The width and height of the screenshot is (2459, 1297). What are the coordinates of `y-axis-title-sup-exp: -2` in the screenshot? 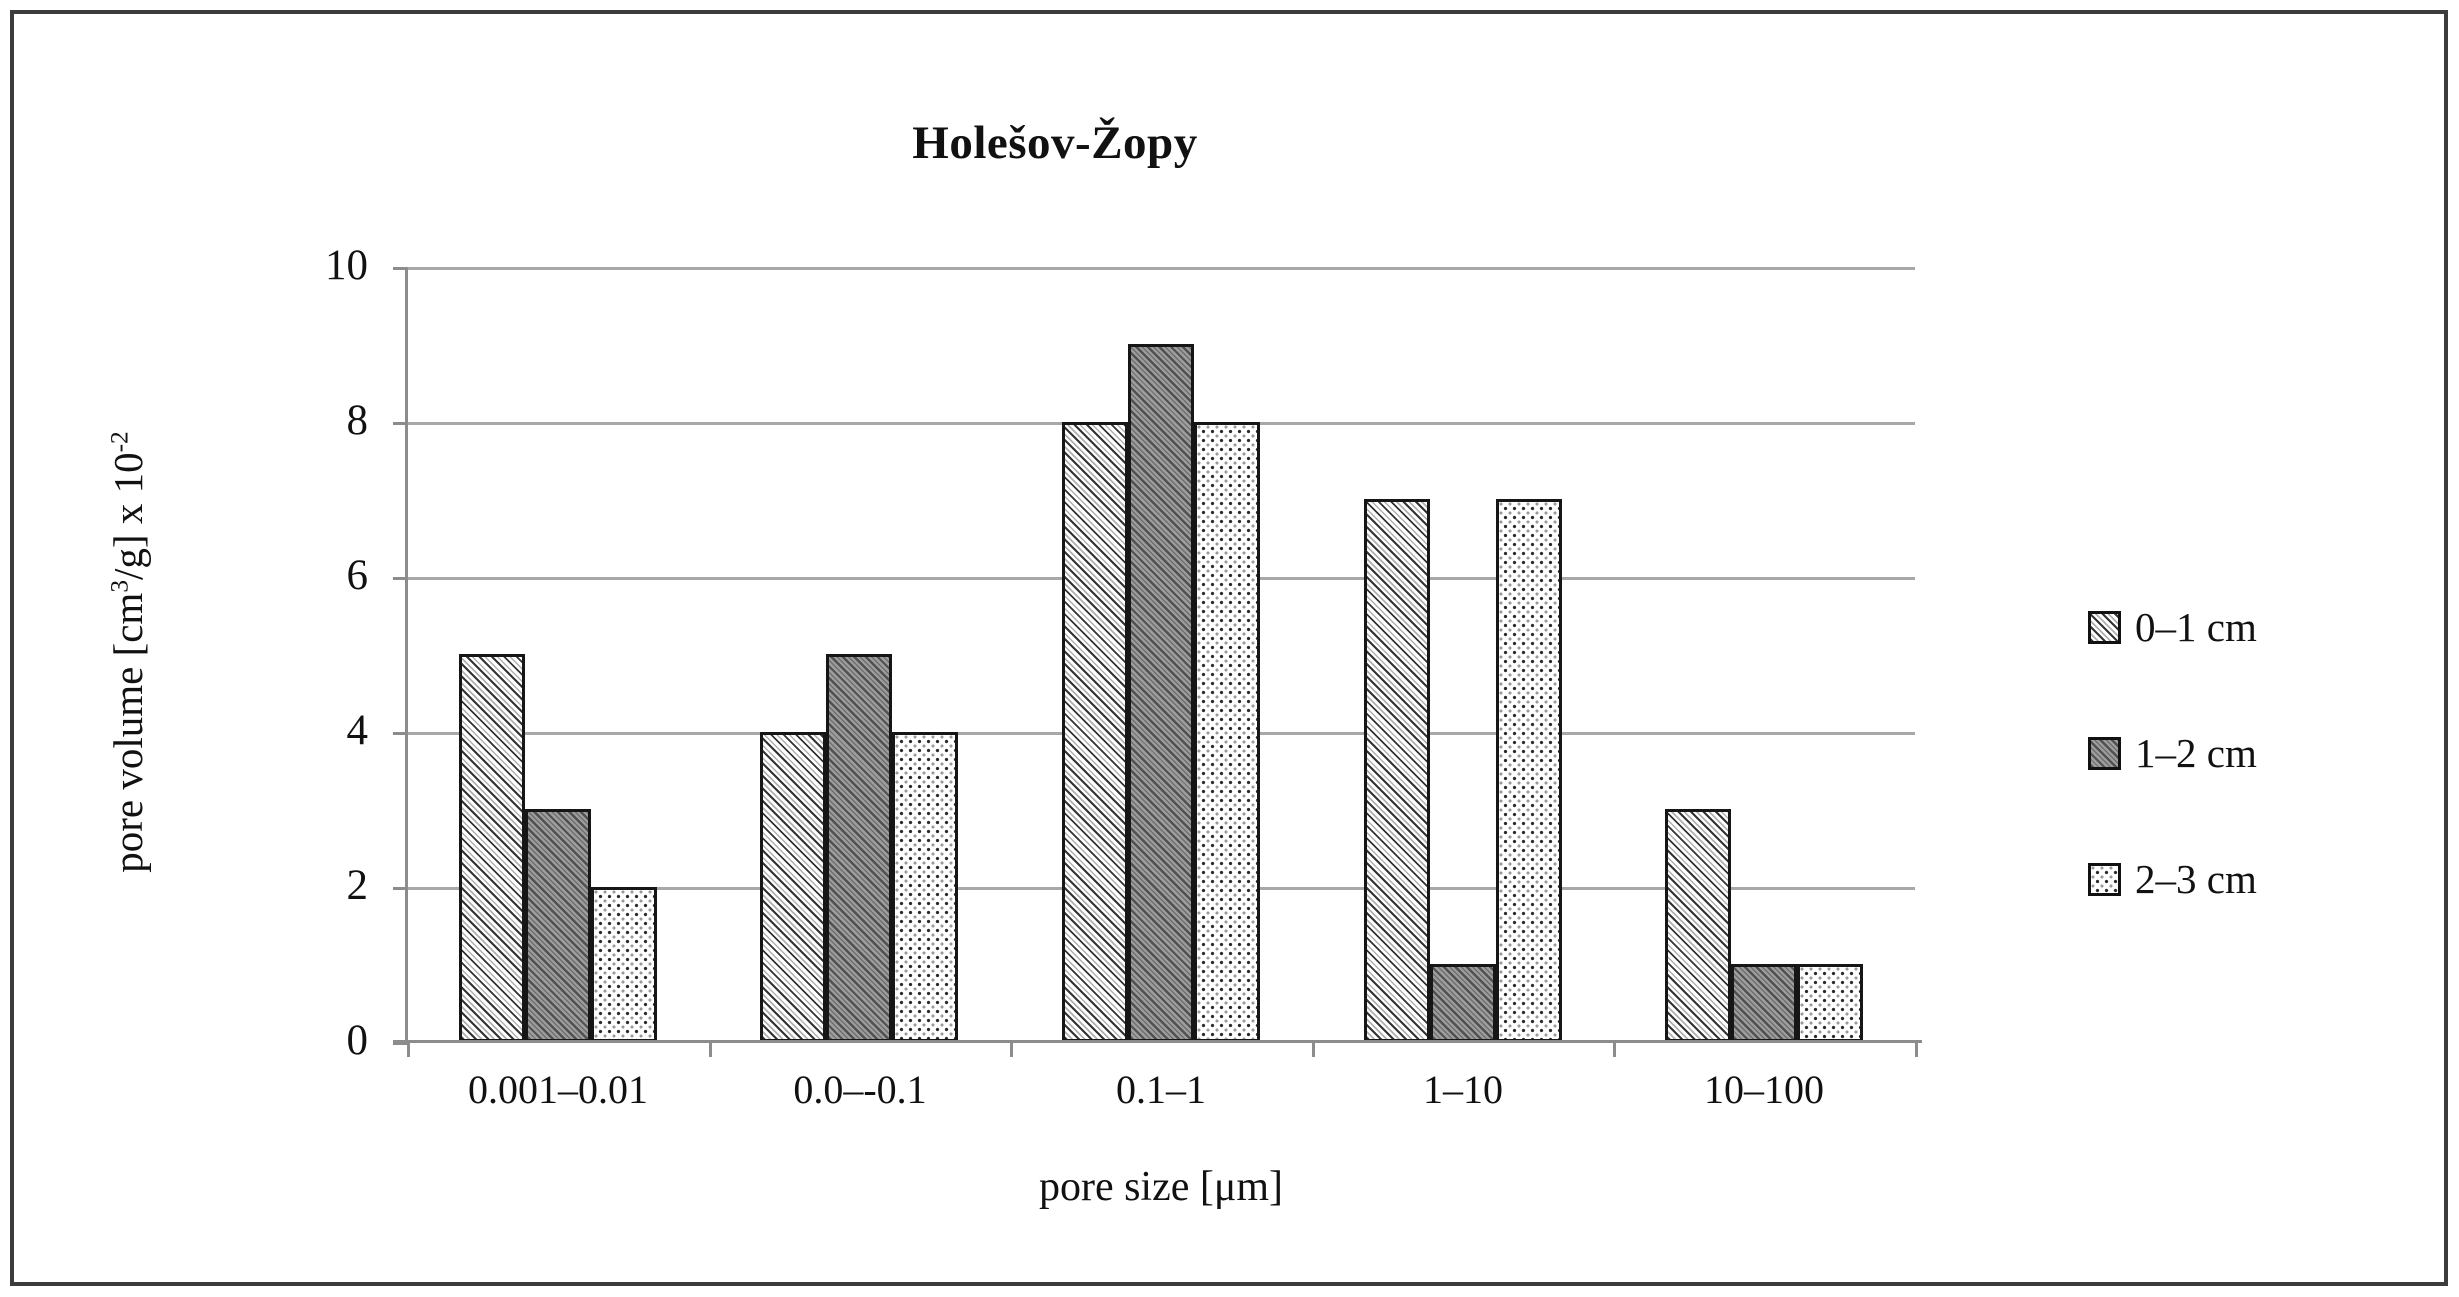 It's located at (119, 442).